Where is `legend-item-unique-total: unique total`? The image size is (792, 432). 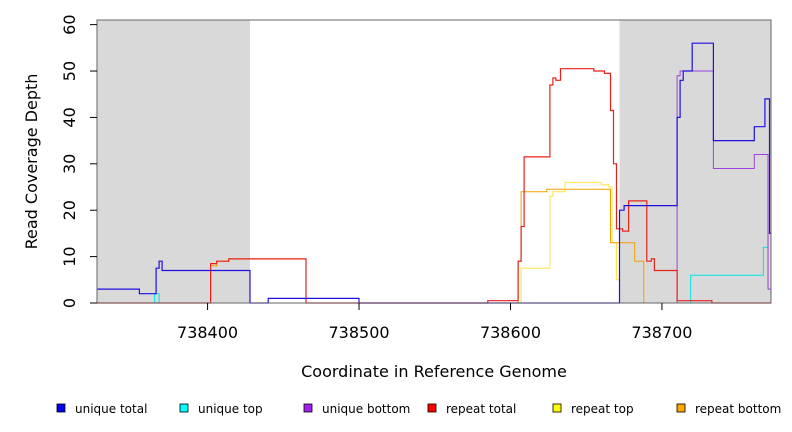
legend-item-unique-total: unique total is located at coordinates (101, 409).